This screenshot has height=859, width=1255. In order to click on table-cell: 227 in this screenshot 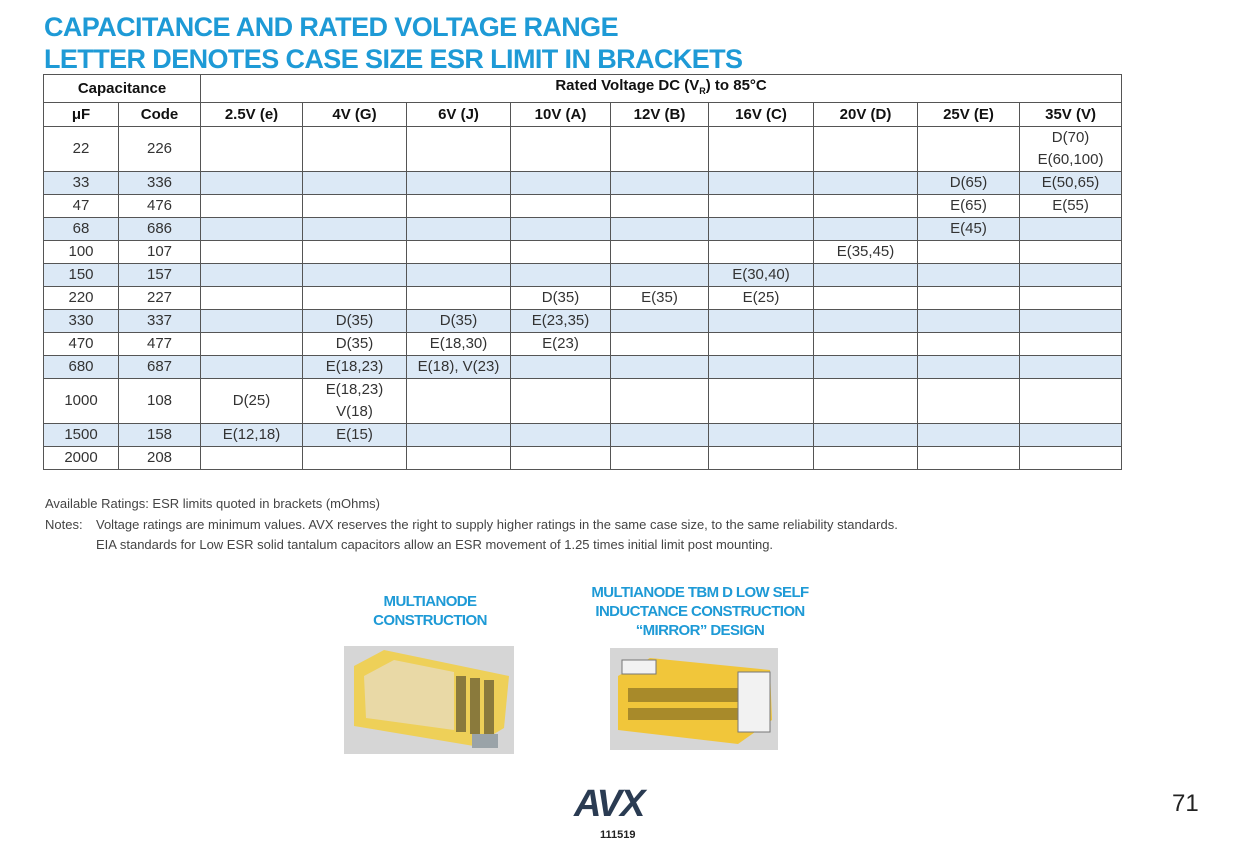, I will do `click(159, 298)`.